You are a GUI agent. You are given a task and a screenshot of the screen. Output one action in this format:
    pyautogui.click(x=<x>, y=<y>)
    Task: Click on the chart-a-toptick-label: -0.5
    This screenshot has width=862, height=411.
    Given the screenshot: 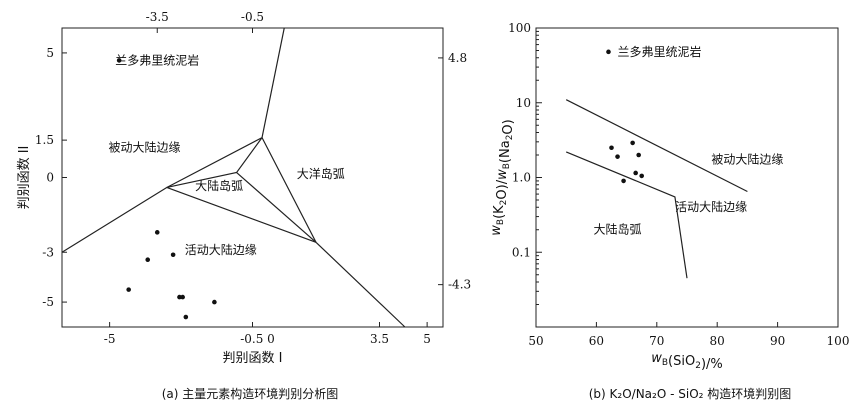 What is the action you would take?
    pyautogui.click(x=252, y=17)
    